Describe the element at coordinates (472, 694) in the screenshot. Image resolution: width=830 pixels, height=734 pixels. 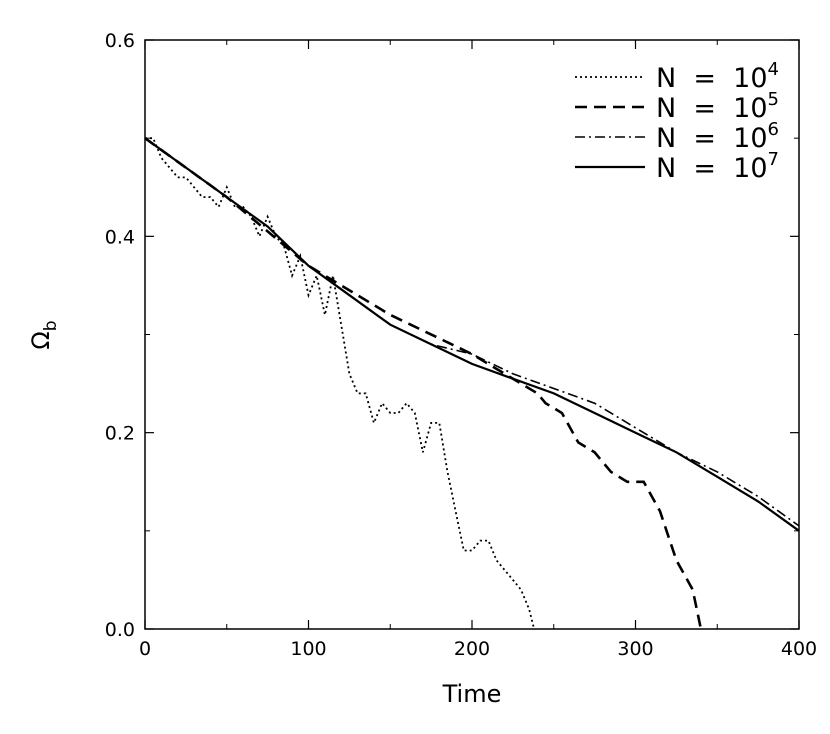
I see `x-axis-title: Time` at that location.